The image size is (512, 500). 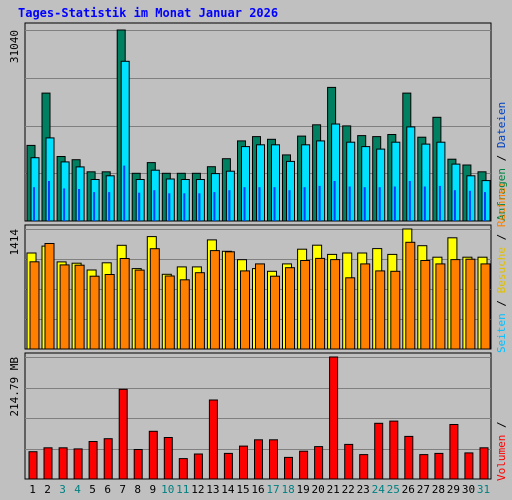 What do you see at coordinates (77, 489) in the screenshot?
I see `x-tick-label: 4` at bounding box center [77, 489].